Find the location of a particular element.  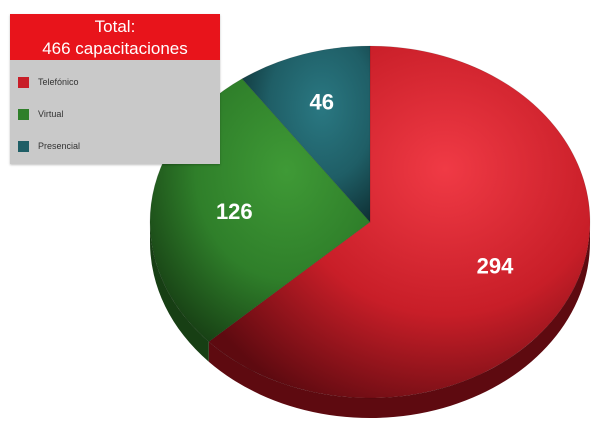

legend-list: Telefónico Virtual Presencial is located at coordinates (115, 111).